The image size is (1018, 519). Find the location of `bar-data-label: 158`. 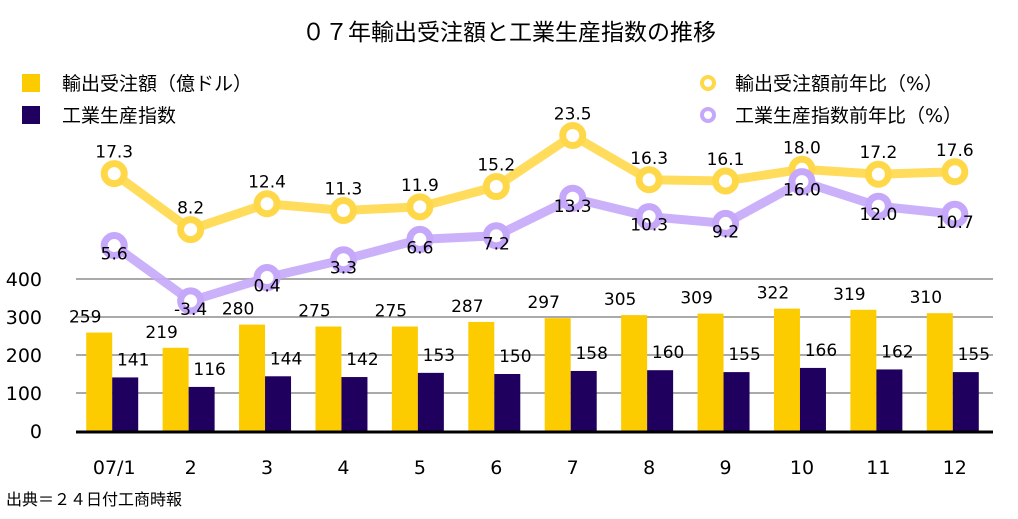

bar-data-label: 158 is located at coordinates (591, 354).